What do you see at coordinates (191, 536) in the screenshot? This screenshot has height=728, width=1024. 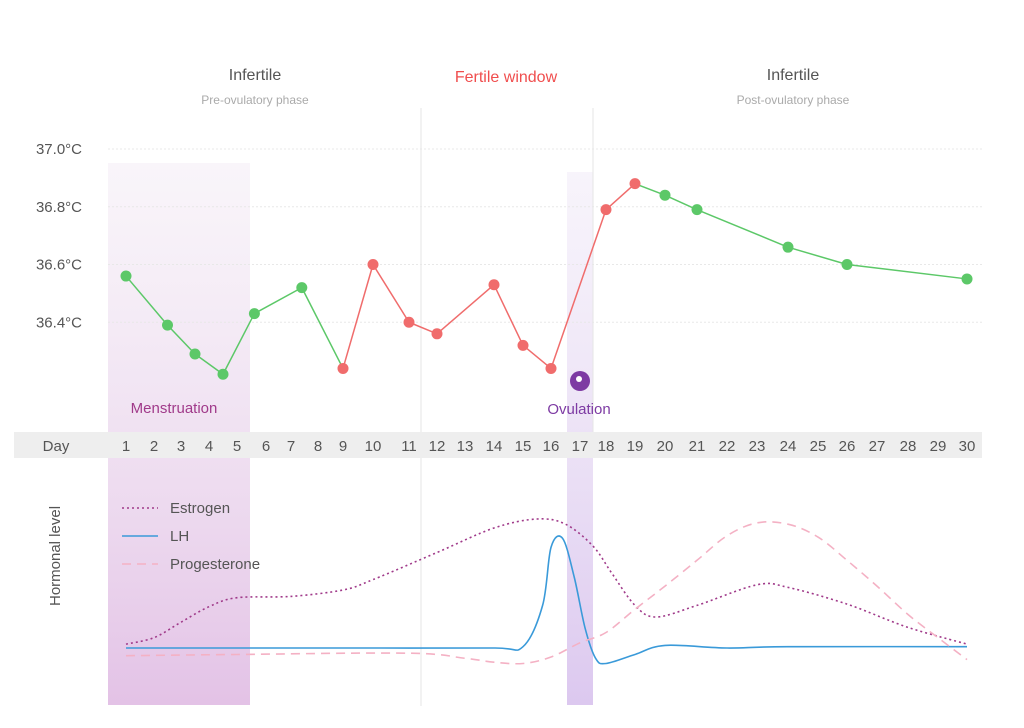 I see `legend: Estrogen LH Progesterone` at bounding box center [191, 536].